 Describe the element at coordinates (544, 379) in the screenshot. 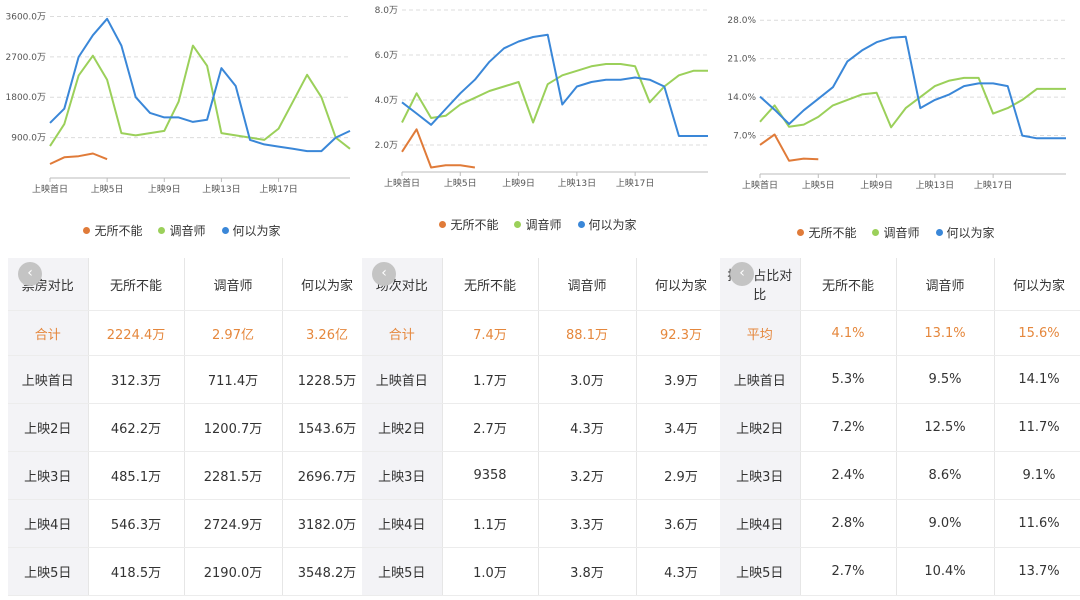

I see `table-row: 上映首日 1.7万 3.0万 3.9万` at that location.